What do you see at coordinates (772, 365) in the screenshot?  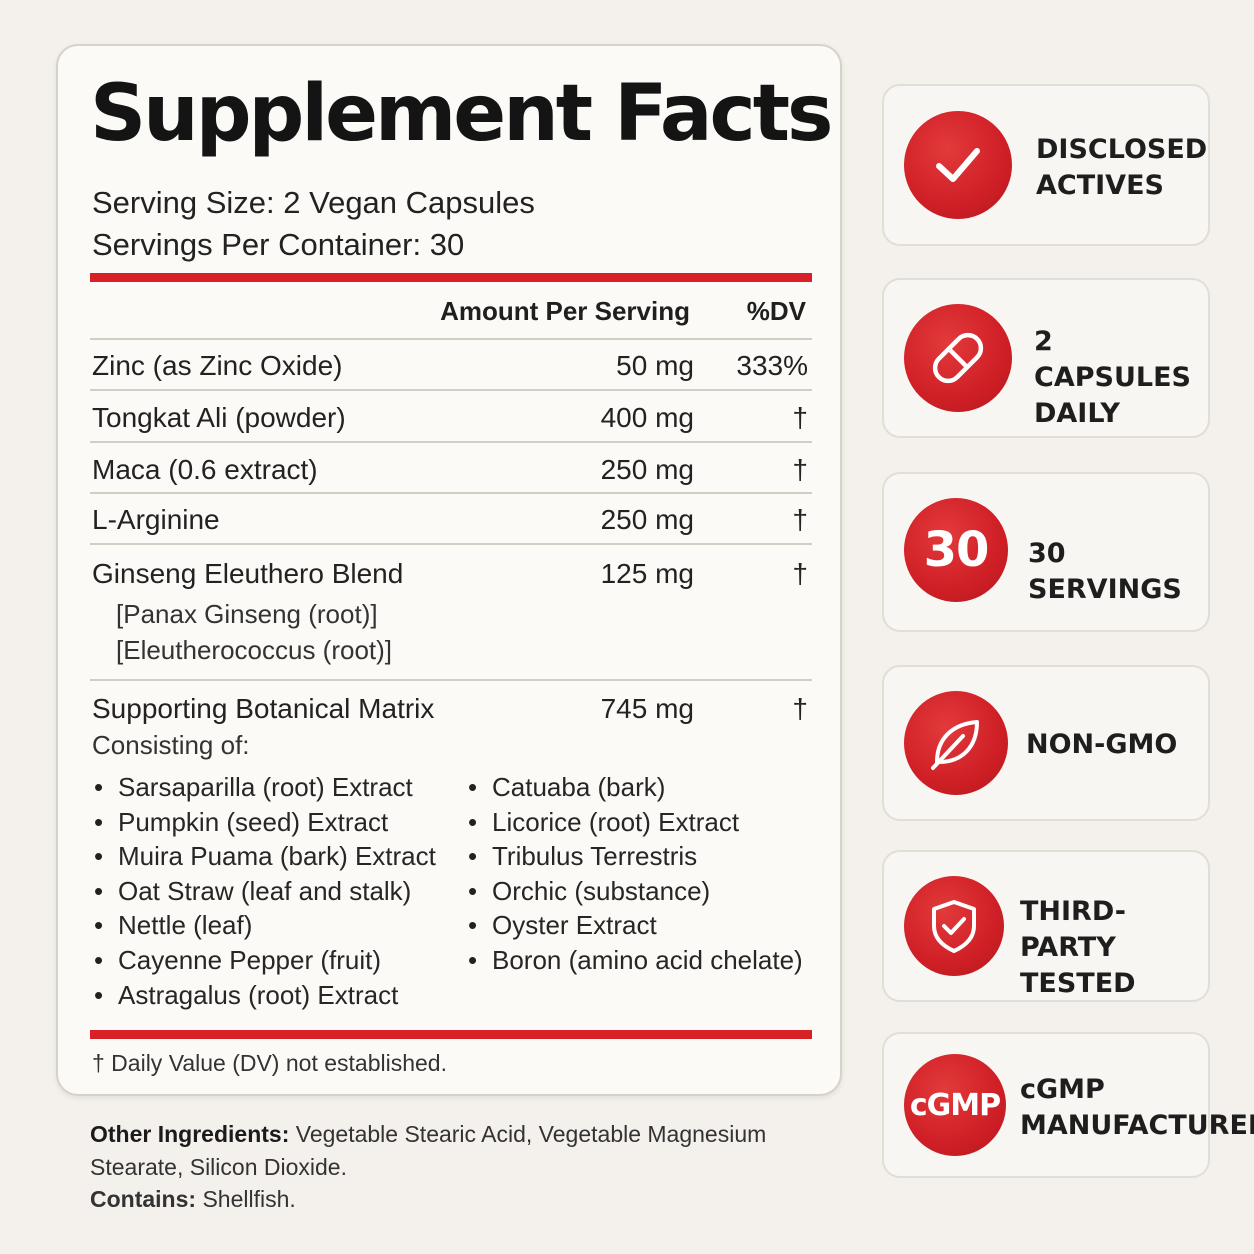 I see `nutrient-dv: 333%` at bounding box center [772, 365].